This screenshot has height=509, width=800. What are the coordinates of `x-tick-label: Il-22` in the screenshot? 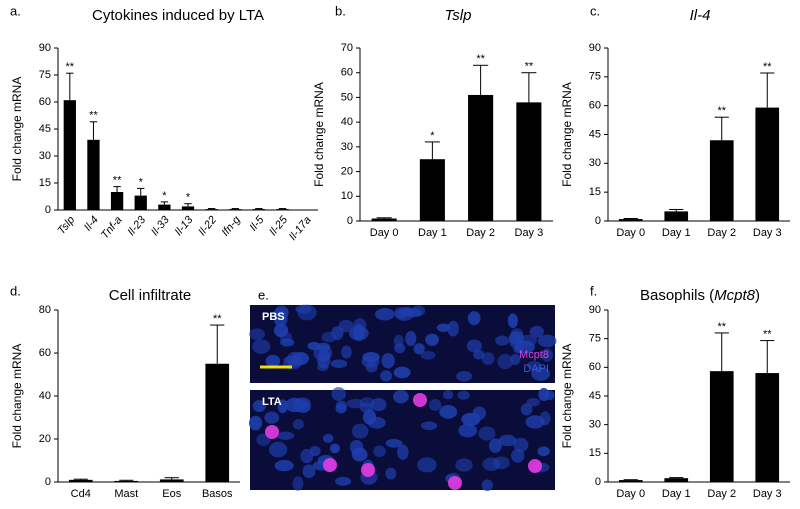 It's located at (207, 226).